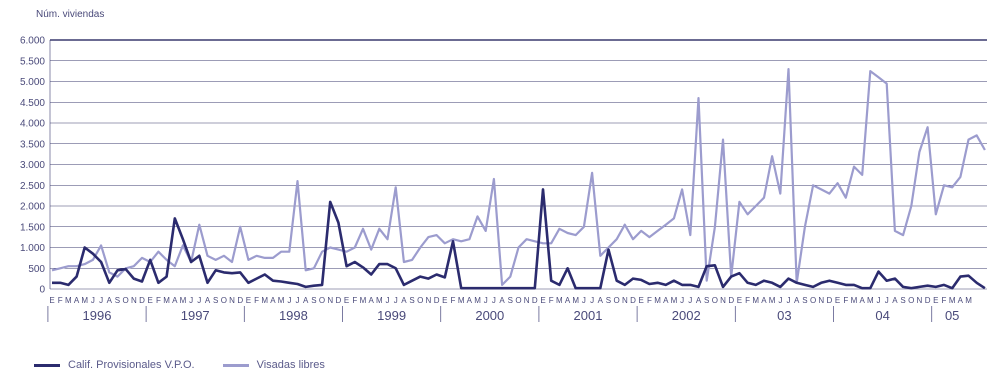  Describe the element at coordinates (32, 82) in the screenshot. I see `y-tick-label: 5.000` at that location.